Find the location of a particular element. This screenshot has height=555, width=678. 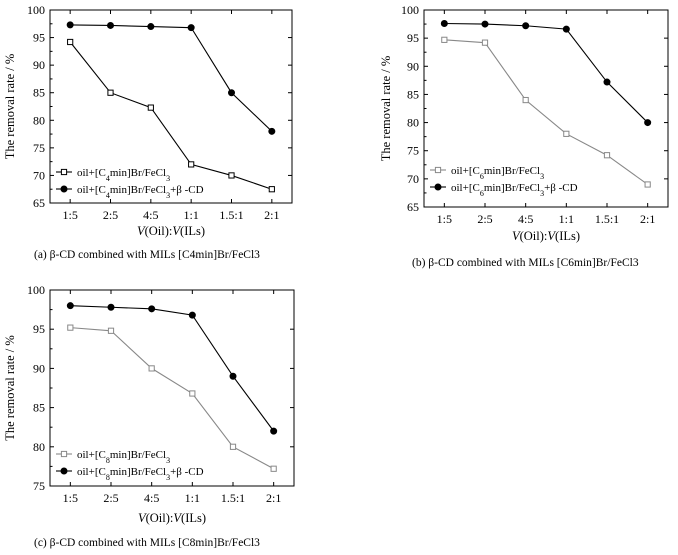

legend-text-b-b-0: min]Br/FeCl is located at coordinates (512, 171).